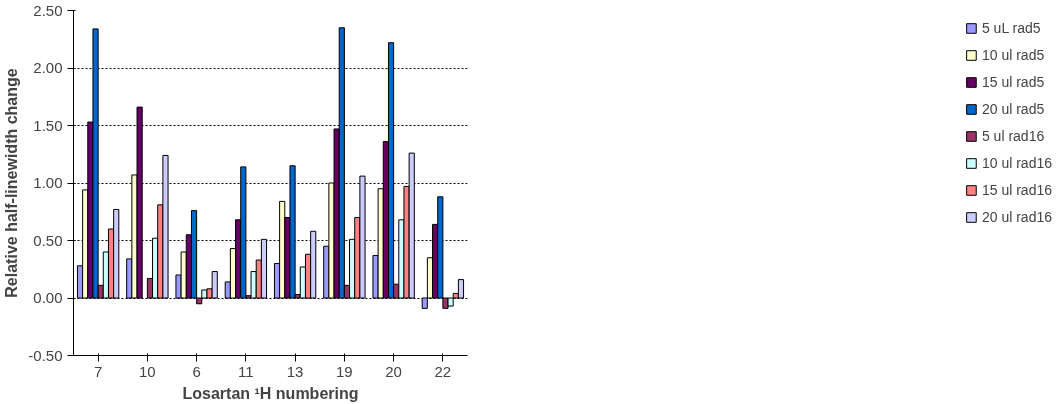 Image resolution: width=1062 pixels, height=404 pixels. I want to click on y-tick-label: 2.00, so click(48, 67).